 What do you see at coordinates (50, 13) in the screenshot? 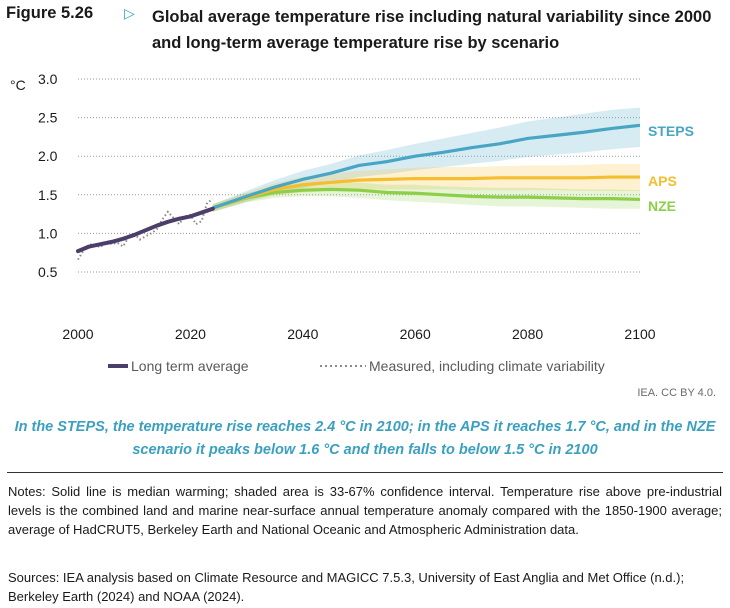
I see `figure-number: Figure 5.26` at bounding box center [50, 13].